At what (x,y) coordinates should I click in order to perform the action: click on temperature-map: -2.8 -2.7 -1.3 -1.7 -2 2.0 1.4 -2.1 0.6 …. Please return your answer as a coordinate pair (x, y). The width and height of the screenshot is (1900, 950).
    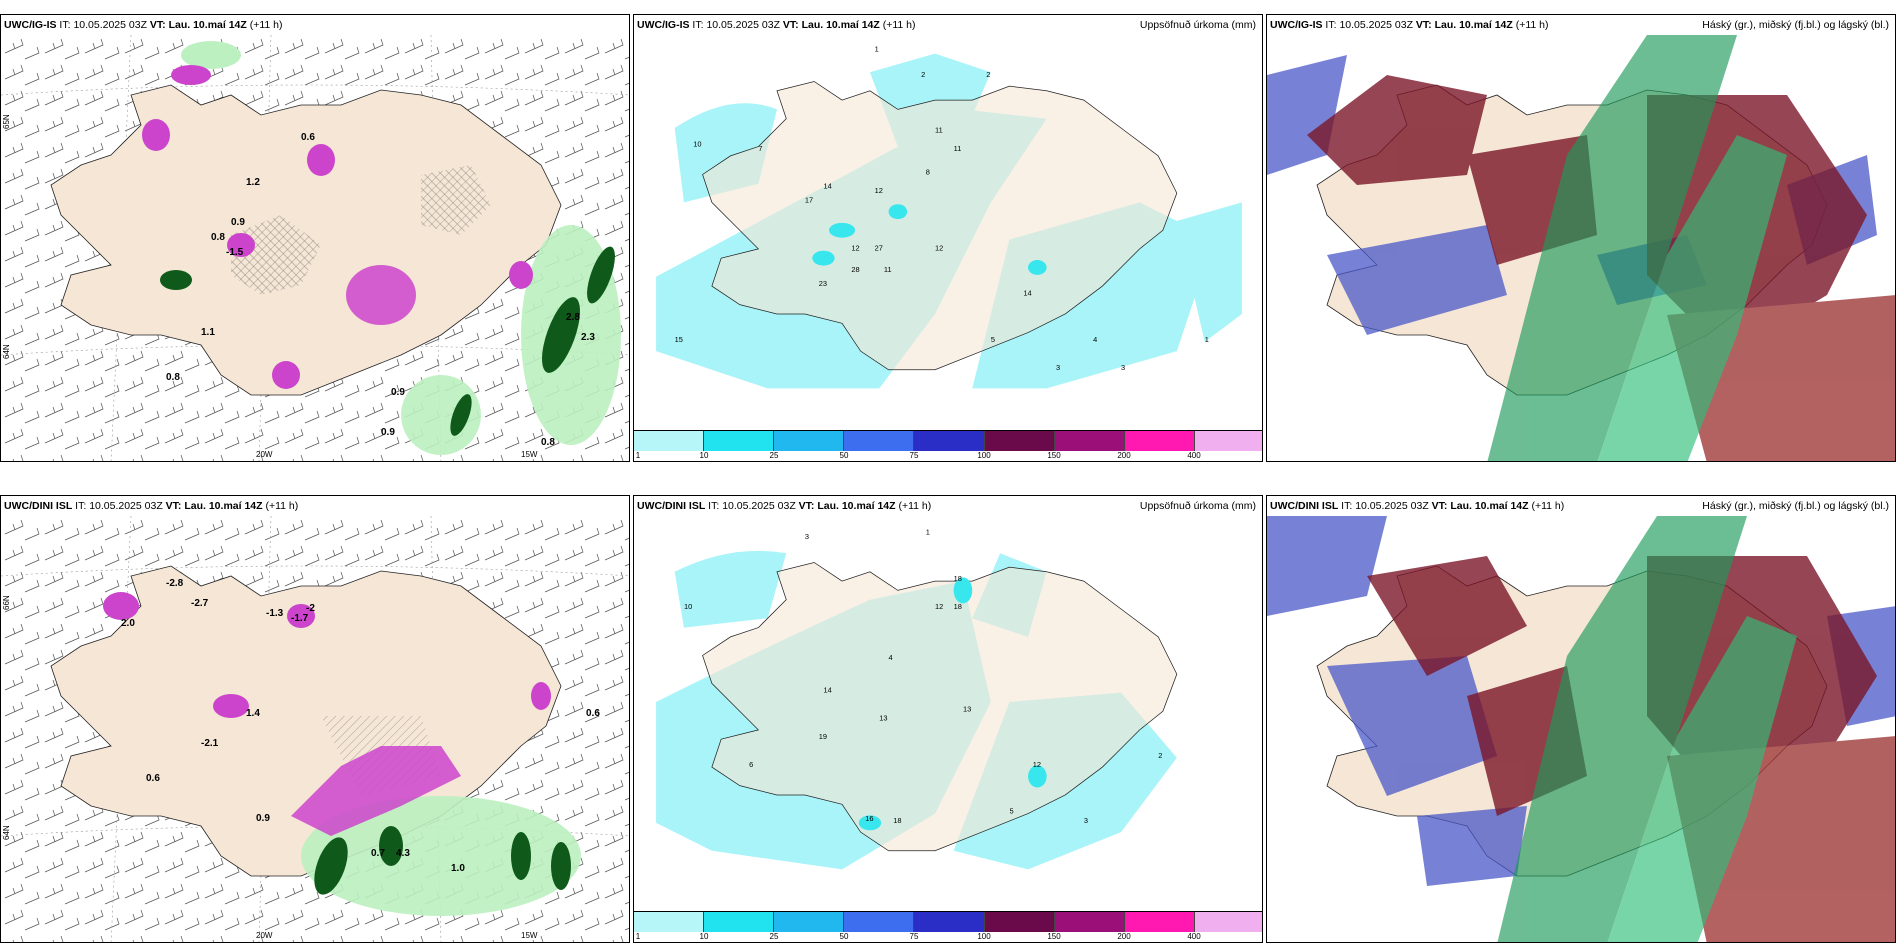
    Looking at the image, I should click on (315, 729).